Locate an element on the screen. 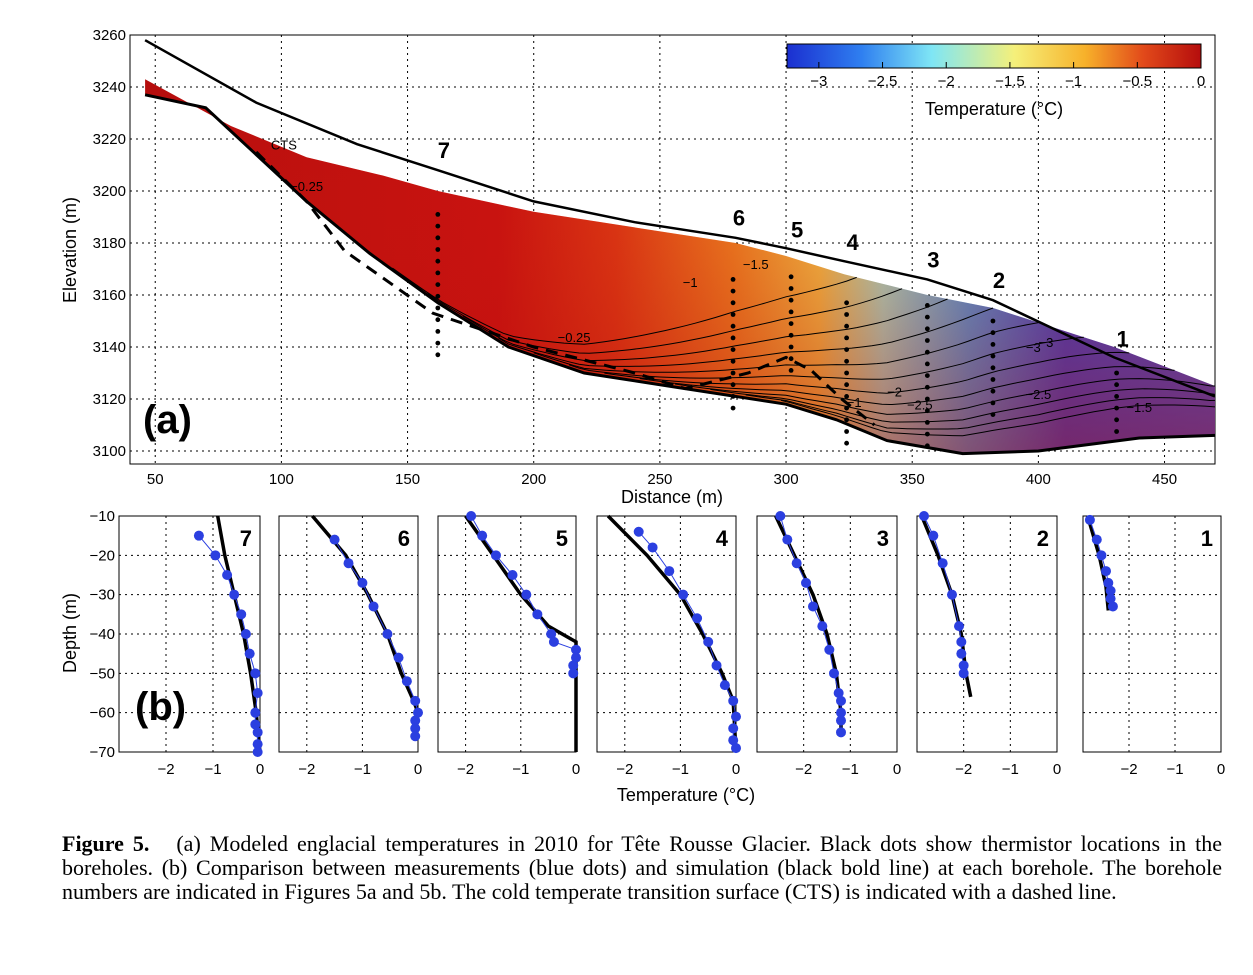  panel-b-y-ticks: −10 −20 −30 −40 −50 −60 −70 is located at coordinates (102, 634).